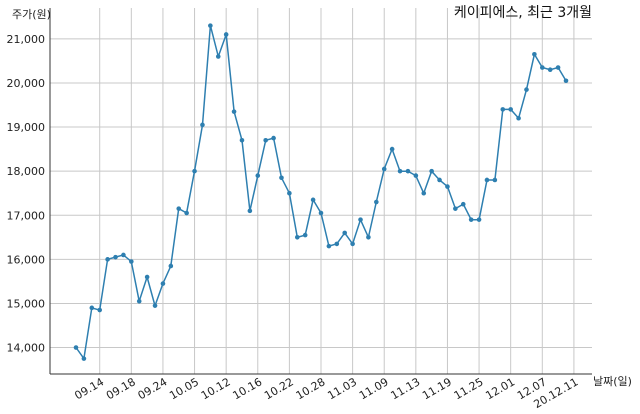  I want to click on y-tick-label: 19,000, so click(26, 127).